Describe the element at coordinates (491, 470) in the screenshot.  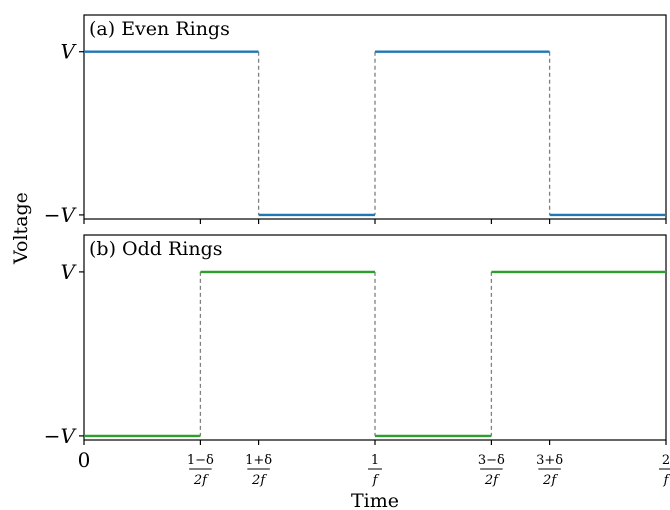
I see `x-tick-label: 3−δ2f` at that location.